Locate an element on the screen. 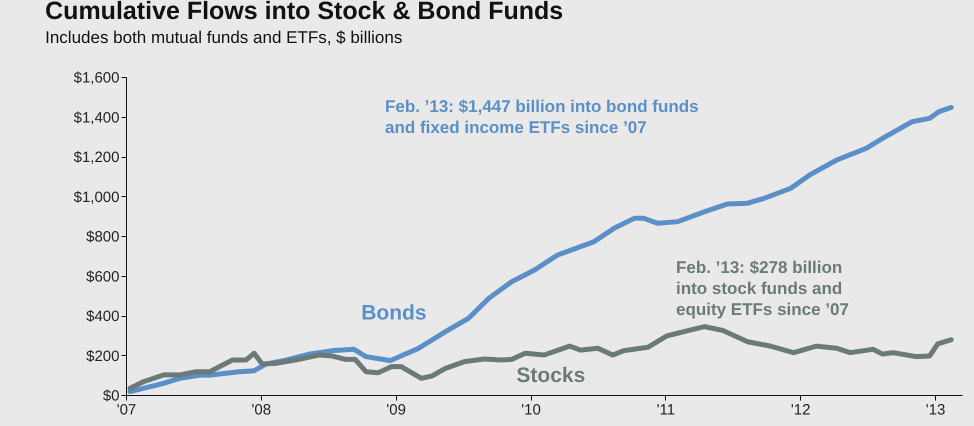 The height and width of the screenshot is (426, 974). y-tick-label: $600 is located at coordinates (103, 277).